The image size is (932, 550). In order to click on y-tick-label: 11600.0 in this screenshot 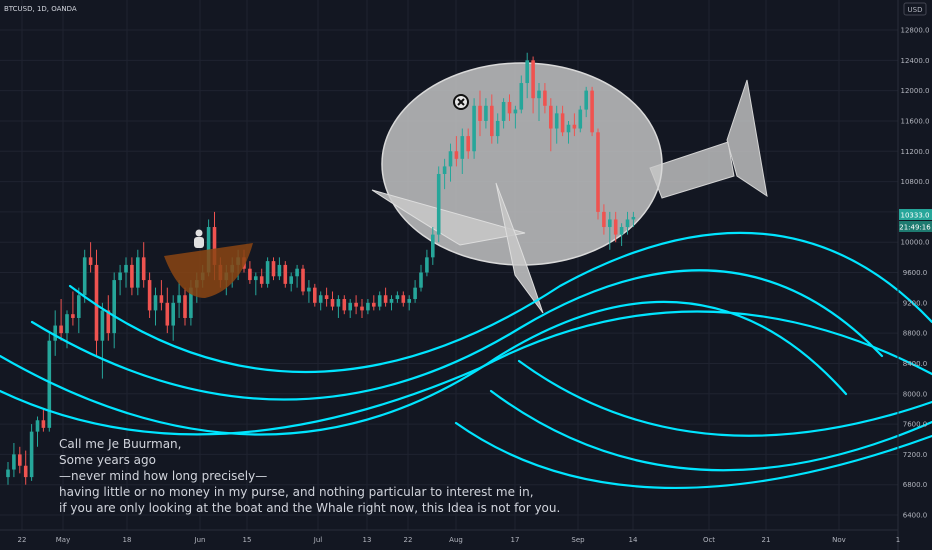, I will do `click(915, 121)`.